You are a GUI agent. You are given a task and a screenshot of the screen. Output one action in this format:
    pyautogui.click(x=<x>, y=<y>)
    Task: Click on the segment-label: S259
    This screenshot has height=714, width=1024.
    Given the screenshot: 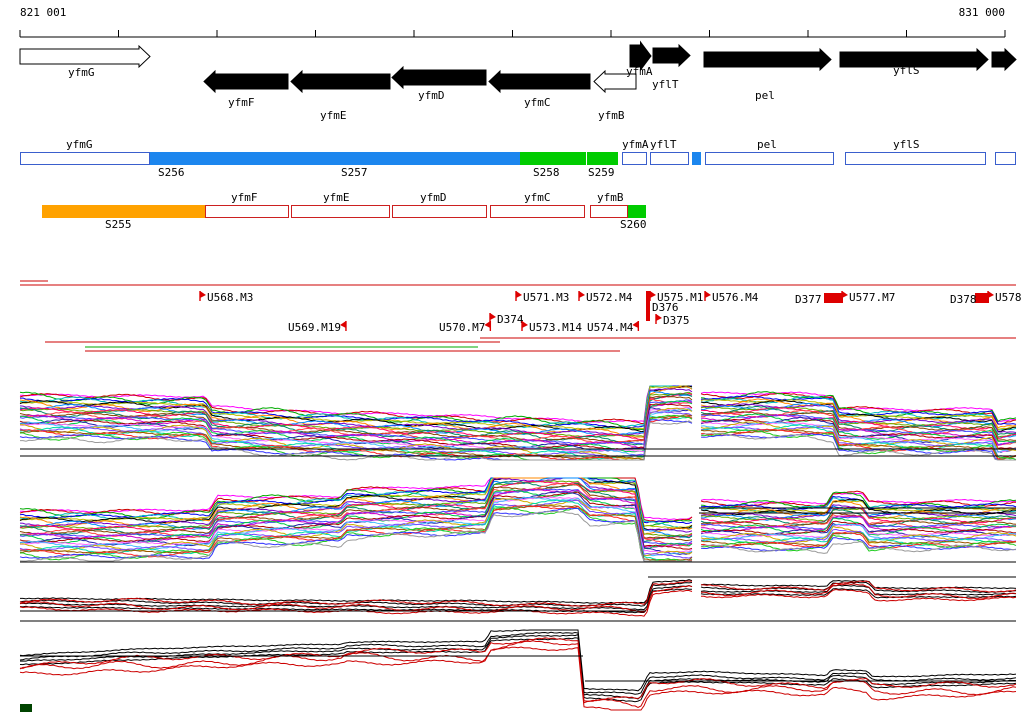 What is the action you would take?
    pyautogui.click(x=601, y=172)
    